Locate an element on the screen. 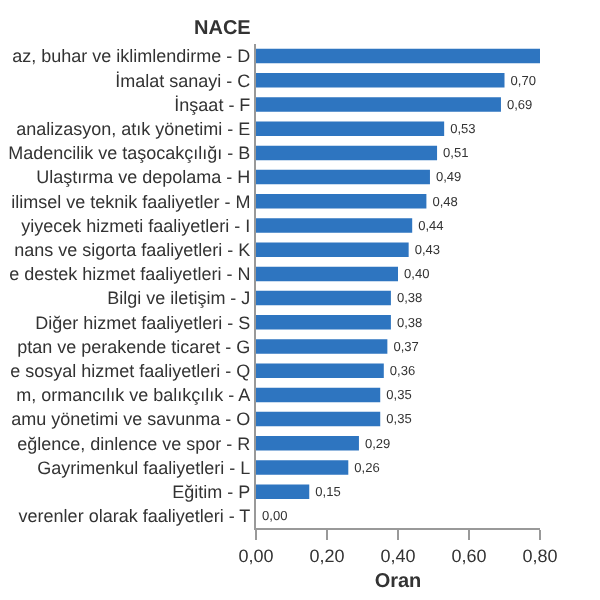 Image resolution: width=600 pixels, height=600 pixels. y-tick-label: Diğer hizmet faaliyetleri - S is located at coordinates (143, 322).